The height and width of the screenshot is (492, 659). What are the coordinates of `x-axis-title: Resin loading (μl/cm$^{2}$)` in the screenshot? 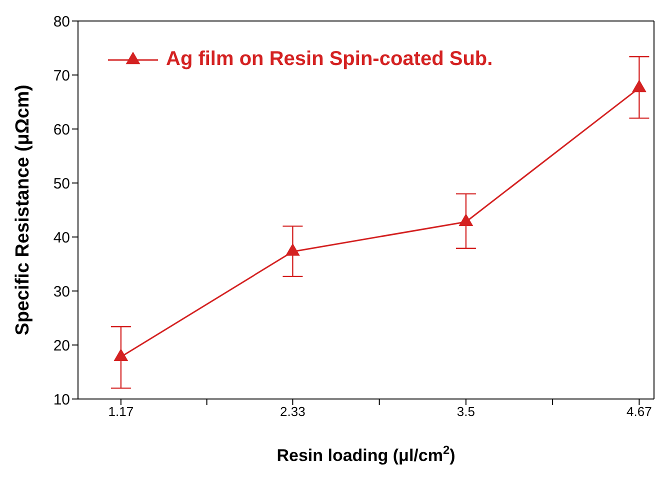 It's located at (366, 454).